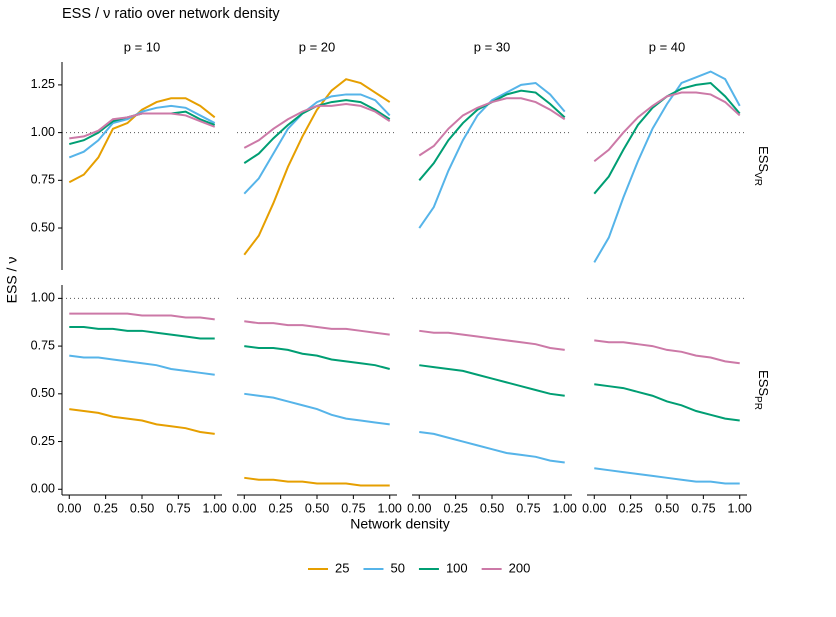  Describe the element at coordinates (43, 84) in the screenshot. I see `y-tick-label: 1.25` at that location.